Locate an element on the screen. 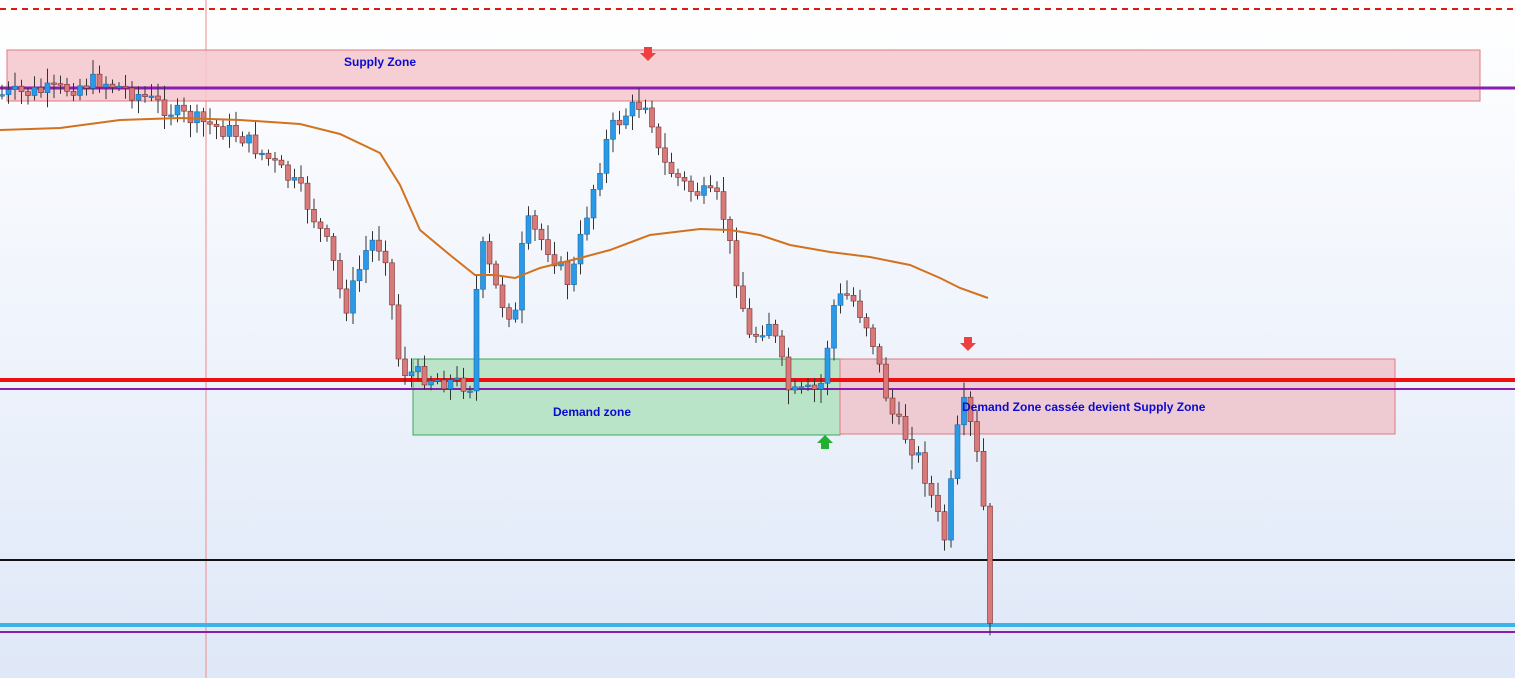 The height and width of the screenshot is (678, 1515). supply-zone is located at coordinates (743, 75).